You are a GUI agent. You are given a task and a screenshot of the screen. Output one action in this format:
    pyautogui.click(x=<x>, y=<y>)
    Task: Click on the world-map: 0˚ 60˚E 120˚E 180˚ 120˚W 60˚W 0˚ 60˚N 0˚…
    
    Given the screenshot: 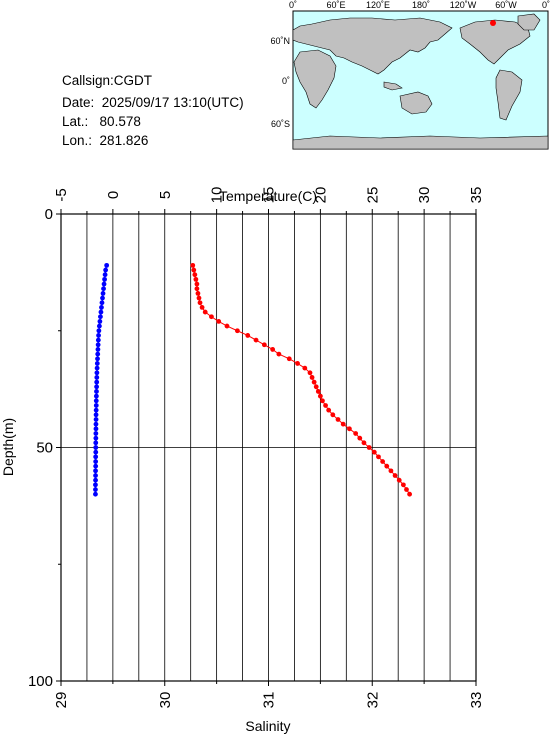 What is the action you would take?
    pyautogui.click(x=410, y=75)
    